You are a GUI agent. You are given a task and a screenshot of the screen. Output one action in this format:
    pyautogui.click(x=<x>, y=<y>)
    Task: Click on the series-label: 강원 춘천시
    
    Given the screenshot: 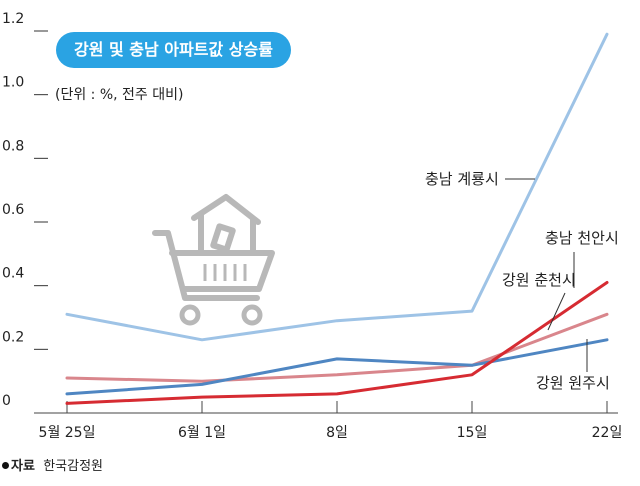 What is the action you would take?
    pyautogui.click(x=539, y=280)
    